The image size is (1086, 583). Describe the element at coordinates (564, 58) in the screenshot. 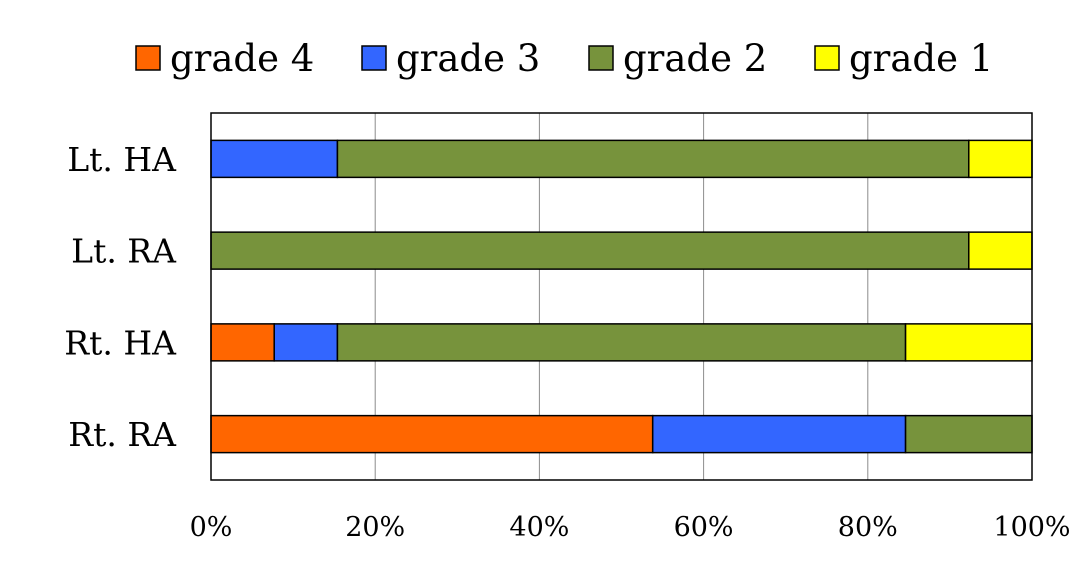

I see `legend: grade 4 grade 3 grade 2 grade 1` at that location.